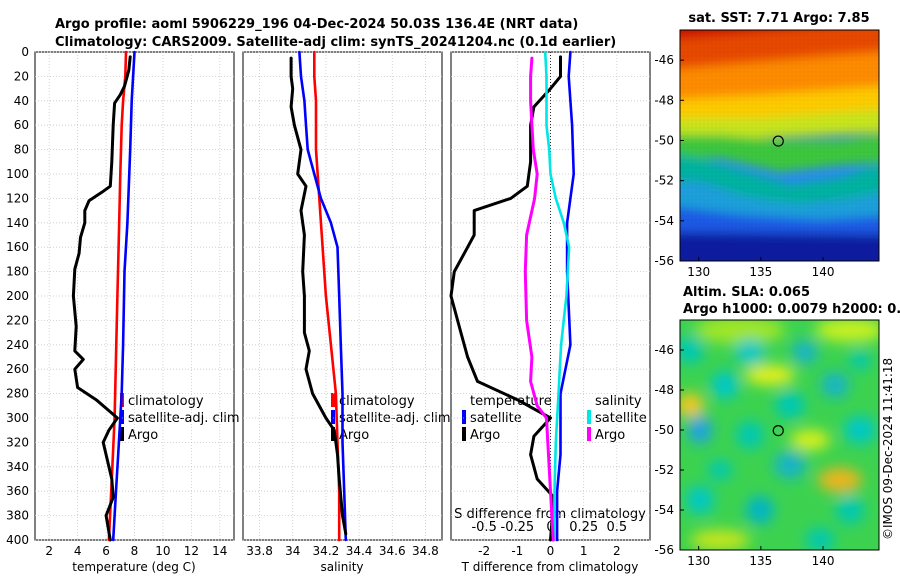  Describe the element at coordinates (162, 551) in the screenshot. I see `temperature-xtick-label: 10` at that location.